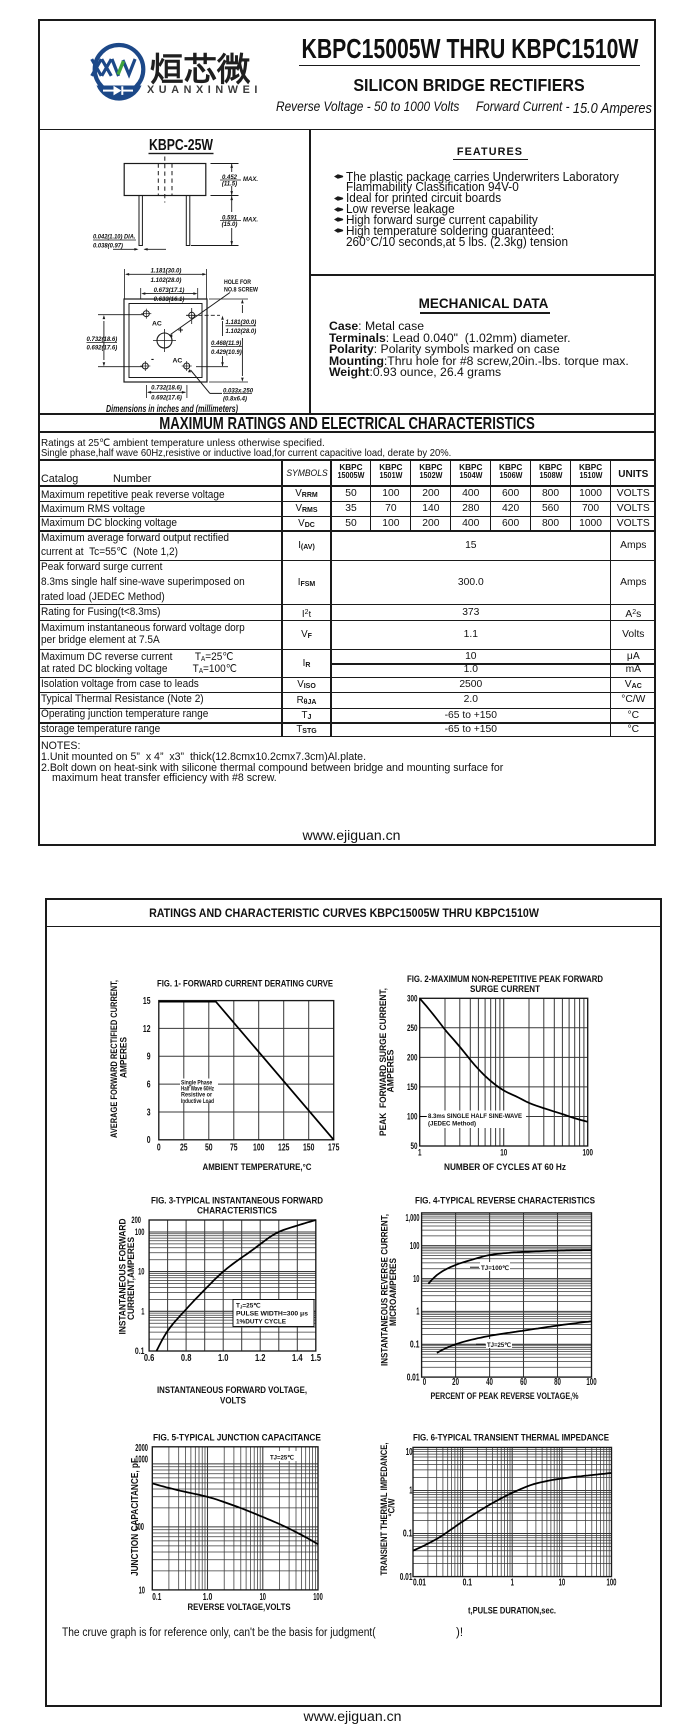 The height and width of the screenshot is (1736, 694). I want to click on svg-text: 50, so click(209, 1147).